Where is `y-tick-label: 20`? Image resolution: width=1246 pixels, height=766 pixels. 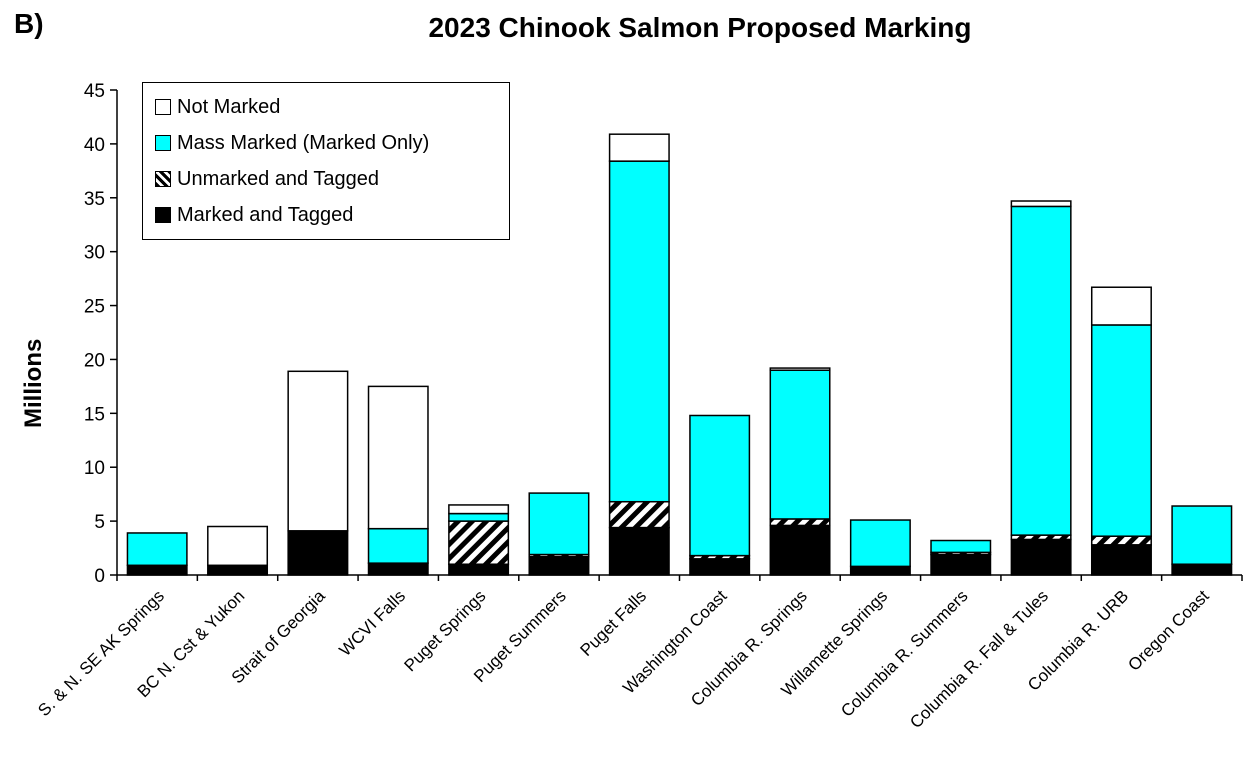 y-tick-label: 20 is located at coordinates (94, 360).